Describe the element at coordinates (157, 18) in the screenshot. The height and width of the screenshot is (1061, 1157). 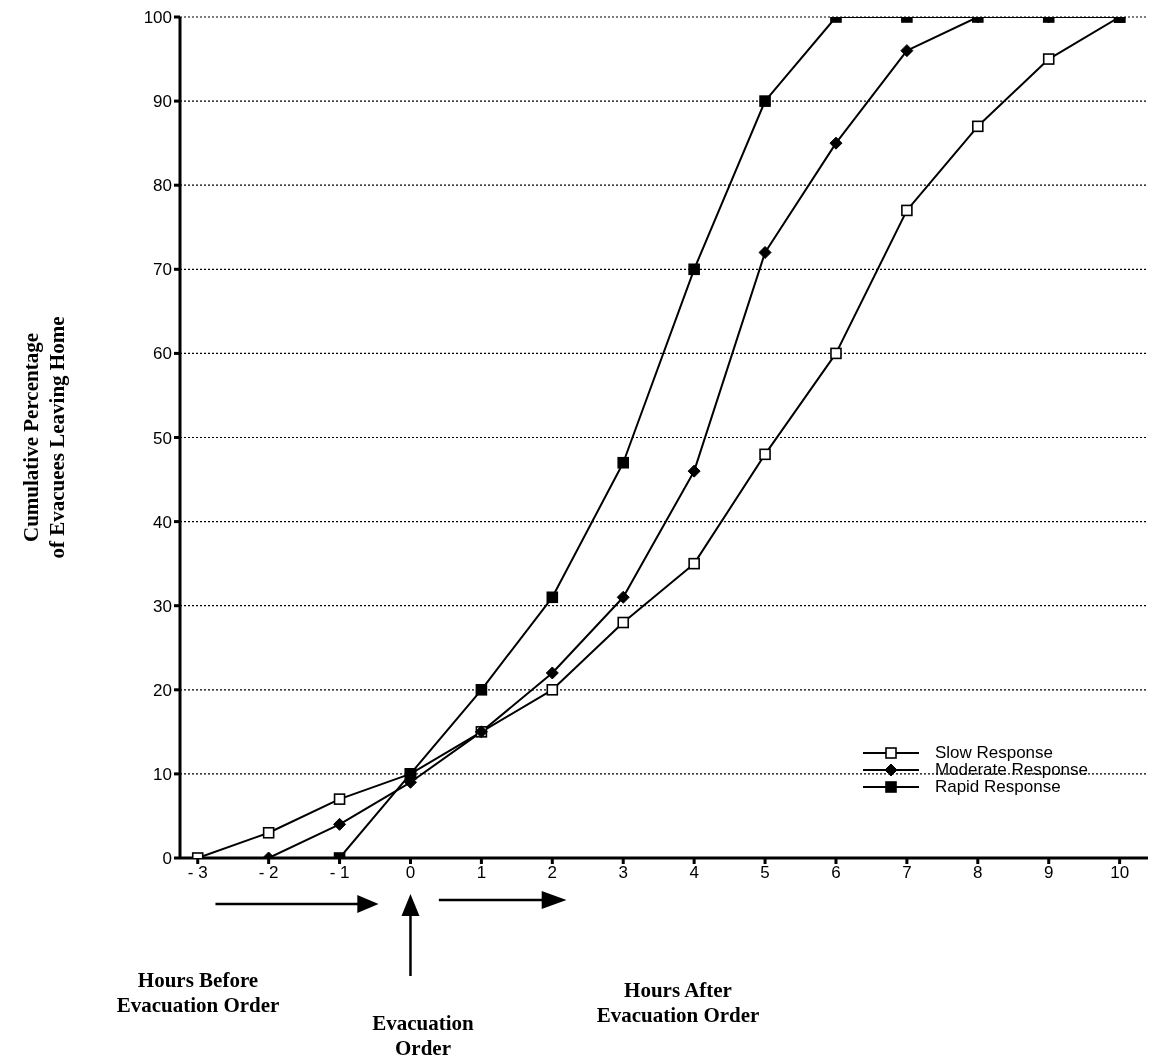
I see `y-tick-label: 100` at that location.